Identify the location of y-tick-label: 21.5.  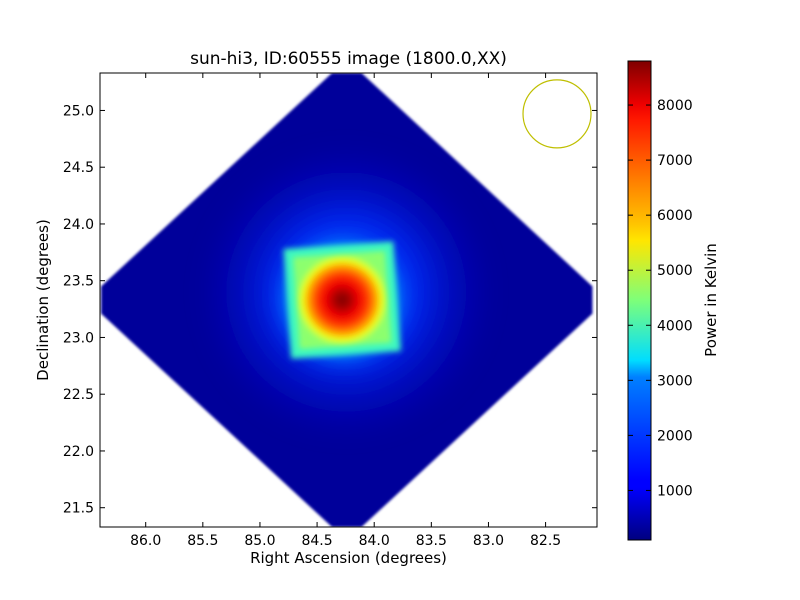
(78, 509).